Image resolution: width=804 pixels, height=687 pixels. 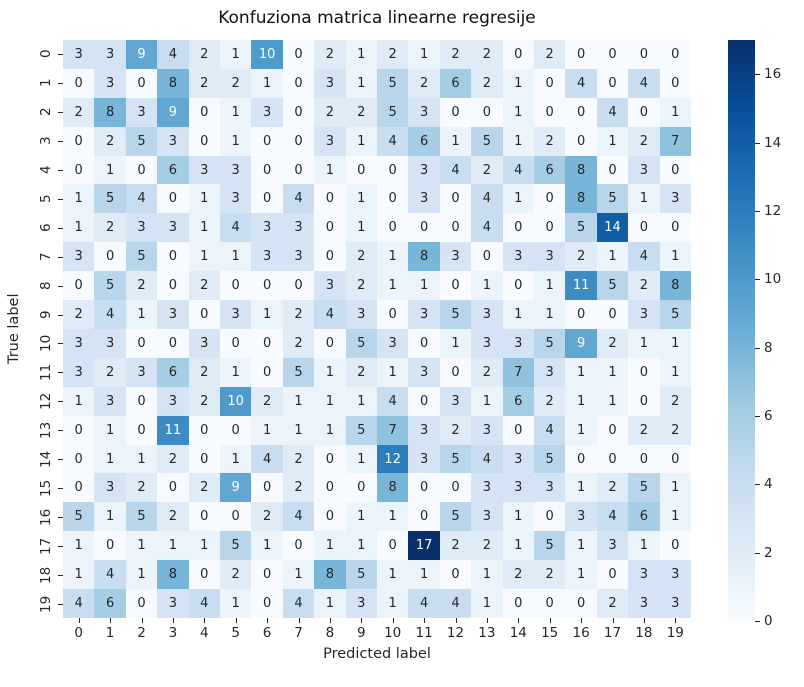 I want to click on heatmap-cell-r16c8: 0, so click(x=330, y=517).